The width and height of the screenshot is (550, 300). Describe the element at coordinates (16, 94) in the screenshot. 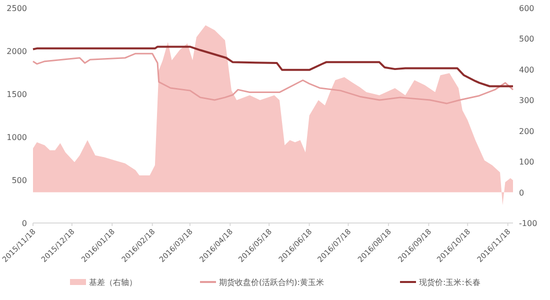

I see `y-tick-label: 1500` at that location.